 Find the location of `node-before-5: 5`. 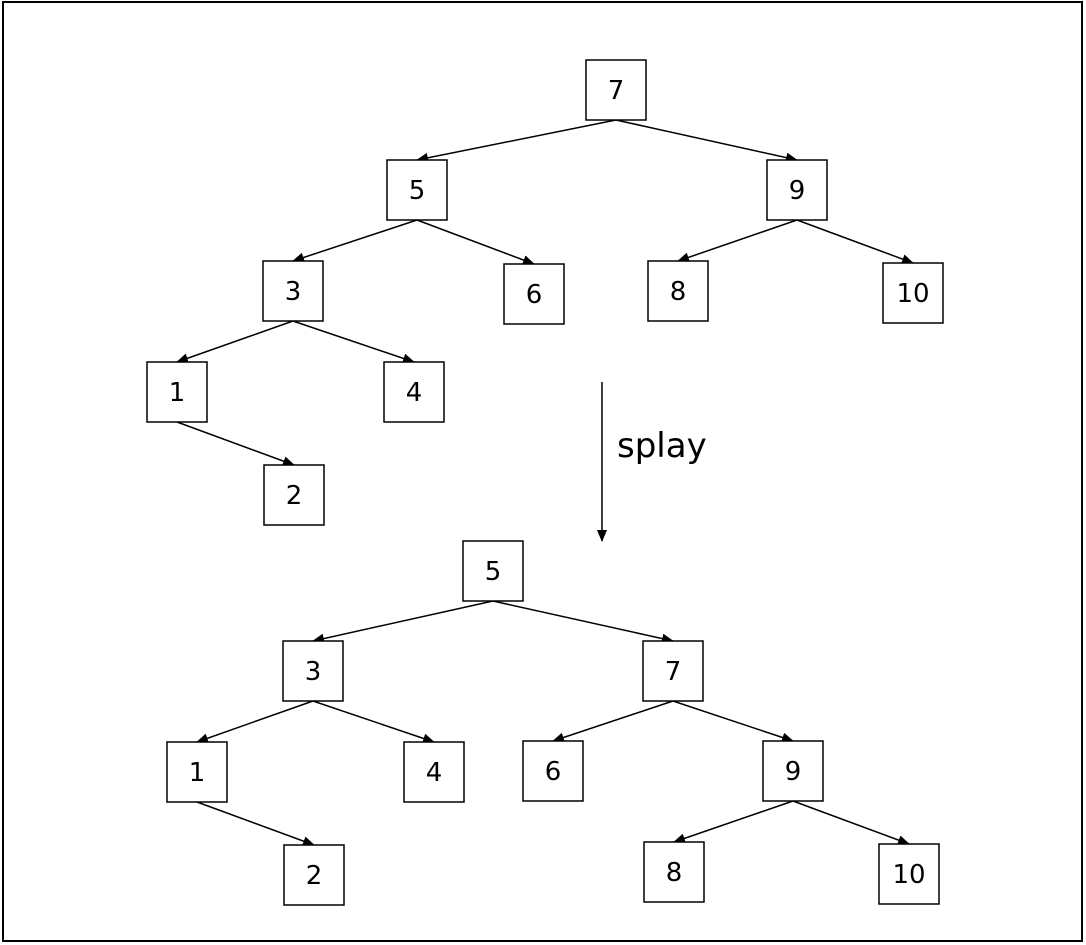

node-before-5: 5 is located at coordinates (417, 190).